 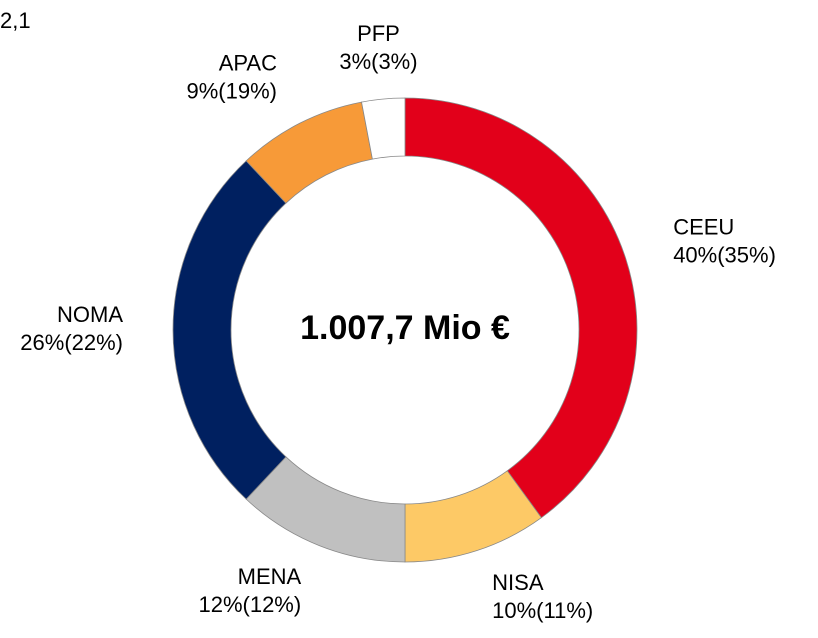 What do you see at coordinates (542, 610) in the screenshot?
I see `value-label: 10%(11%)` at bounding box center [542, 610].